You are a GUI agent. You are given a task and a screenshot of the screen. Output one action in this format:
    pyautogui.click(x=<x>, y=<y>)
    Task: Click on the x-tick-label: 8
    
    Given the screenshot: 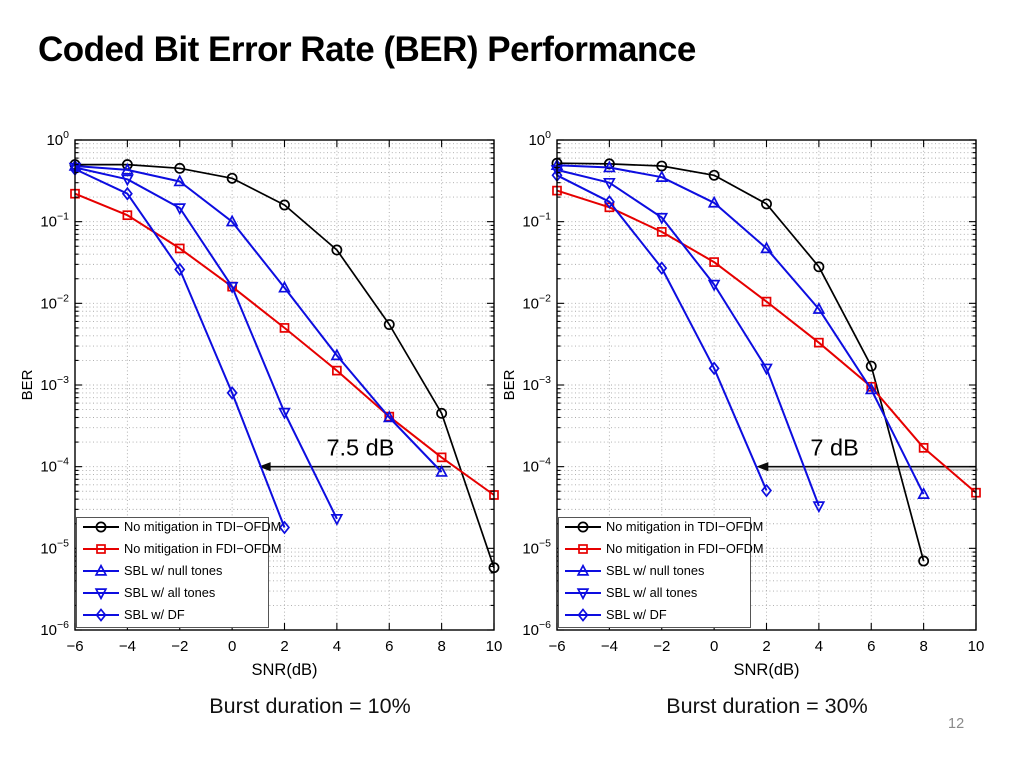 What is the action you would take?
    pyautogui.click(x=923, y=646)
    